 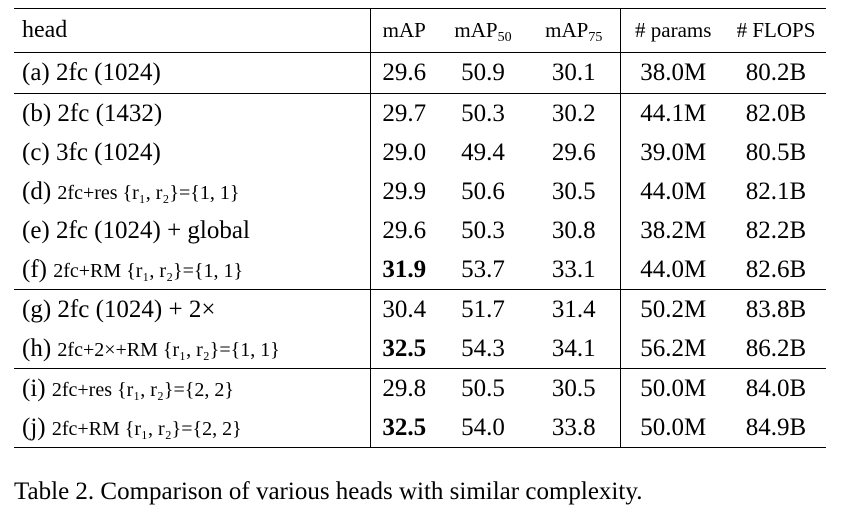 What do you see at coordinates (483, 73) in the screenshot?
I see `cell-map50: 50.9` at bounding box center [483, 73].